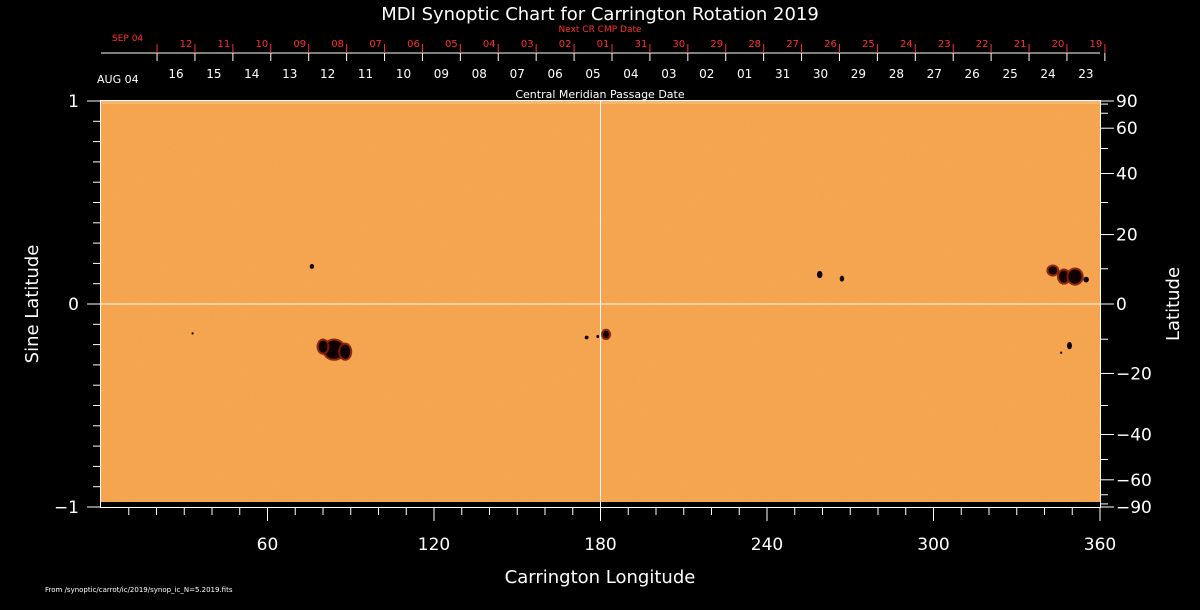  Describe the element at coordinates (668, 74) in the screenshot. I see `cmp-date: 03` at that location.